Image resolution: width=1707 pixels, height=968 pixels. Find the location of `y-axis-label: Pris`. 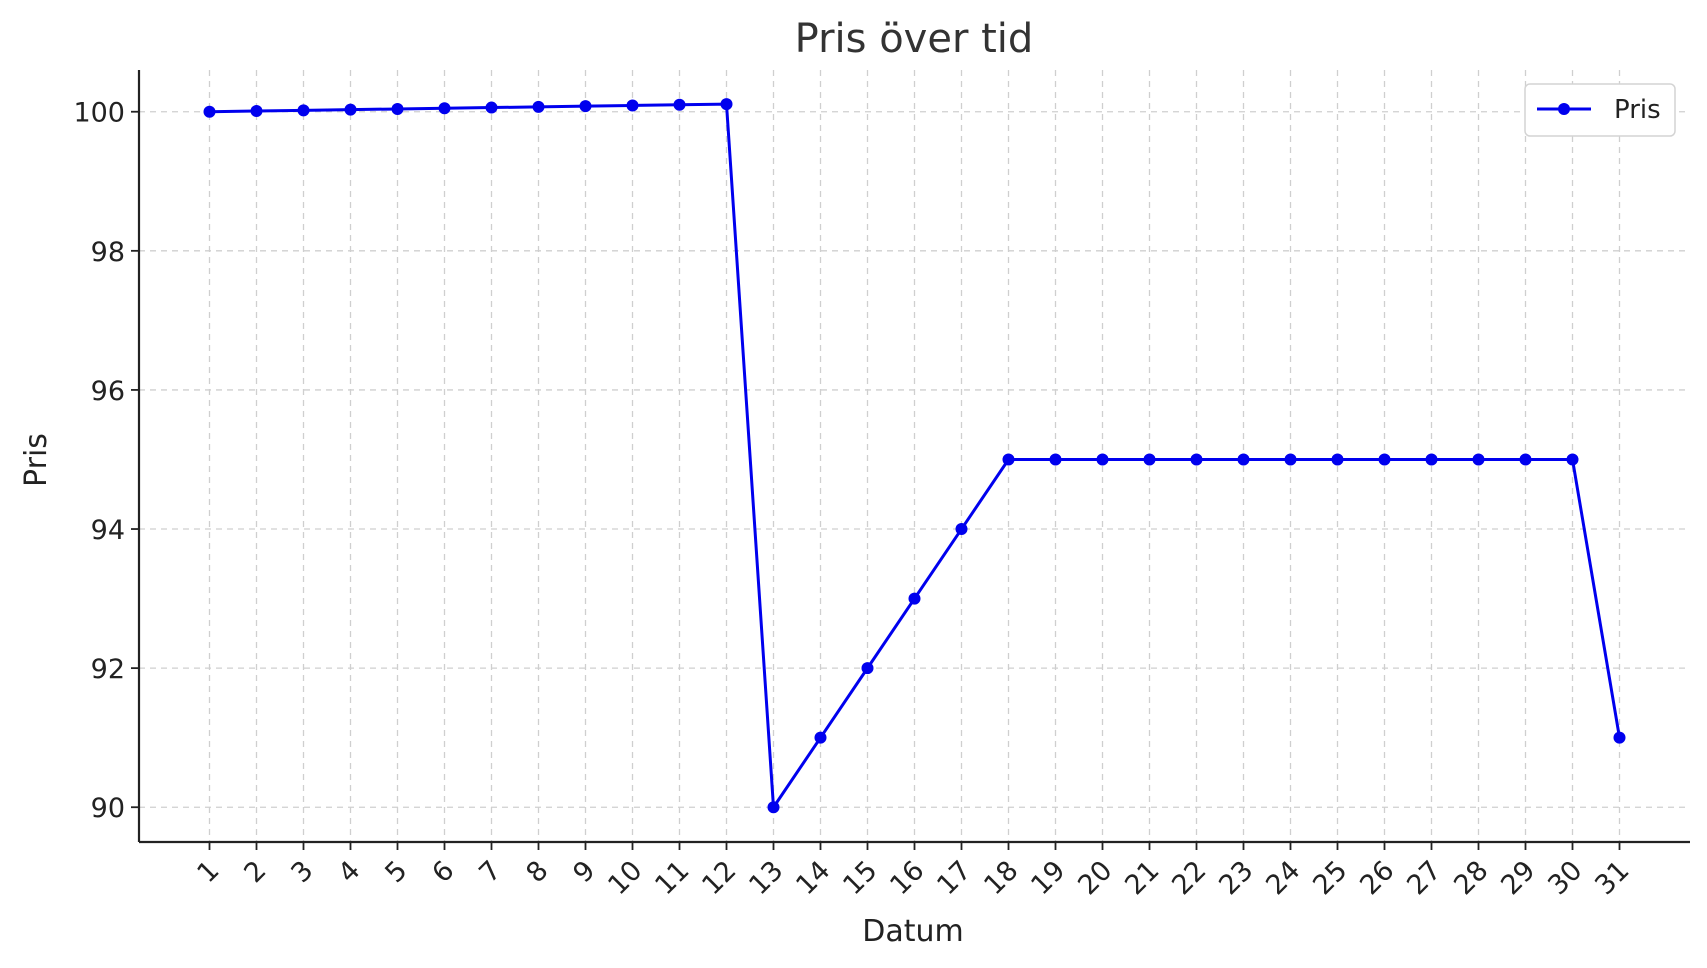

y-axis-label: Pris is located at coordinates (36, 460).